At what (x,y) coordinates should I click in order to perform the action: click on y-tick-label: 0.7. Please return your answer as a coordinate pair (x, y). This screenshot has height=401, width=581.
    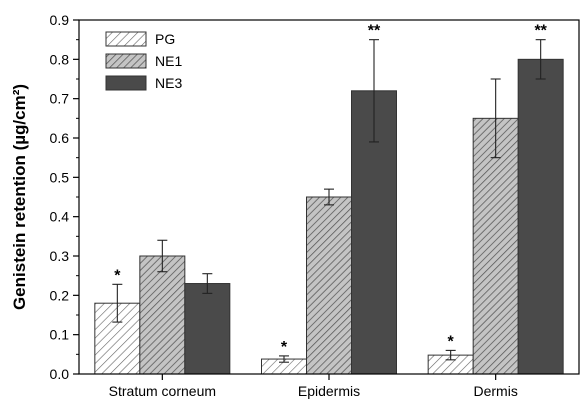
    Looking at the image, I should click on (60, 99).